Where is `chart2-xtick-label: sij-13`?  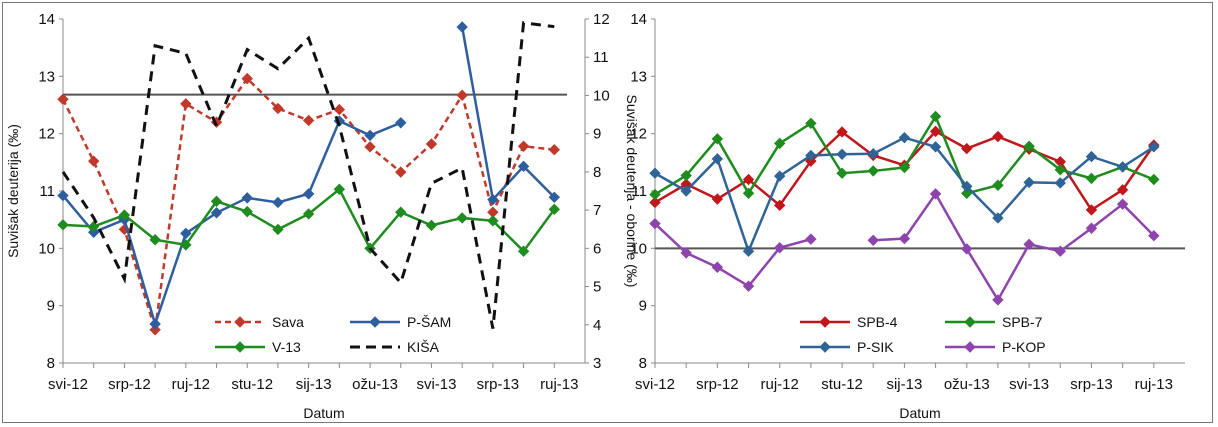 chart2-xtick-label: sij-13 is located at coordinates (904, 384).